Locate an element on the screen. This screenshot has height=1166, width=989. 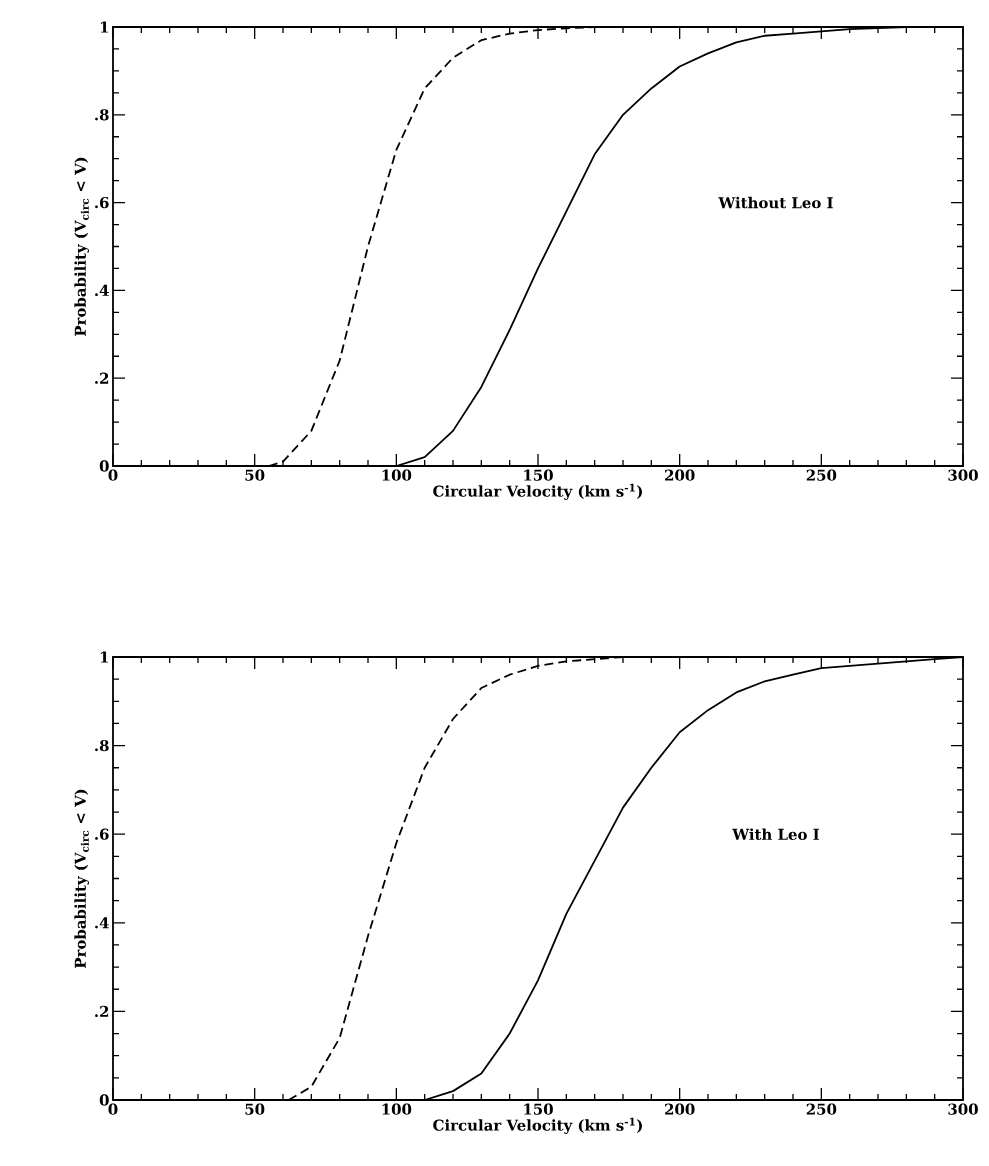
annotation: With Leo I is located at coordinates (775, 834).